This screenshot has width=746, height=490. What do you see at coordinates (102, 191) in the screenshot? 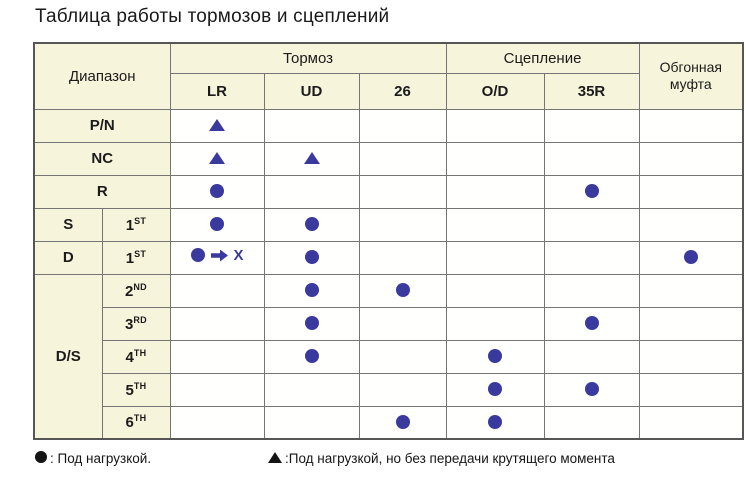
I see `range-label-cell: R` at bounding box center [102, 191].